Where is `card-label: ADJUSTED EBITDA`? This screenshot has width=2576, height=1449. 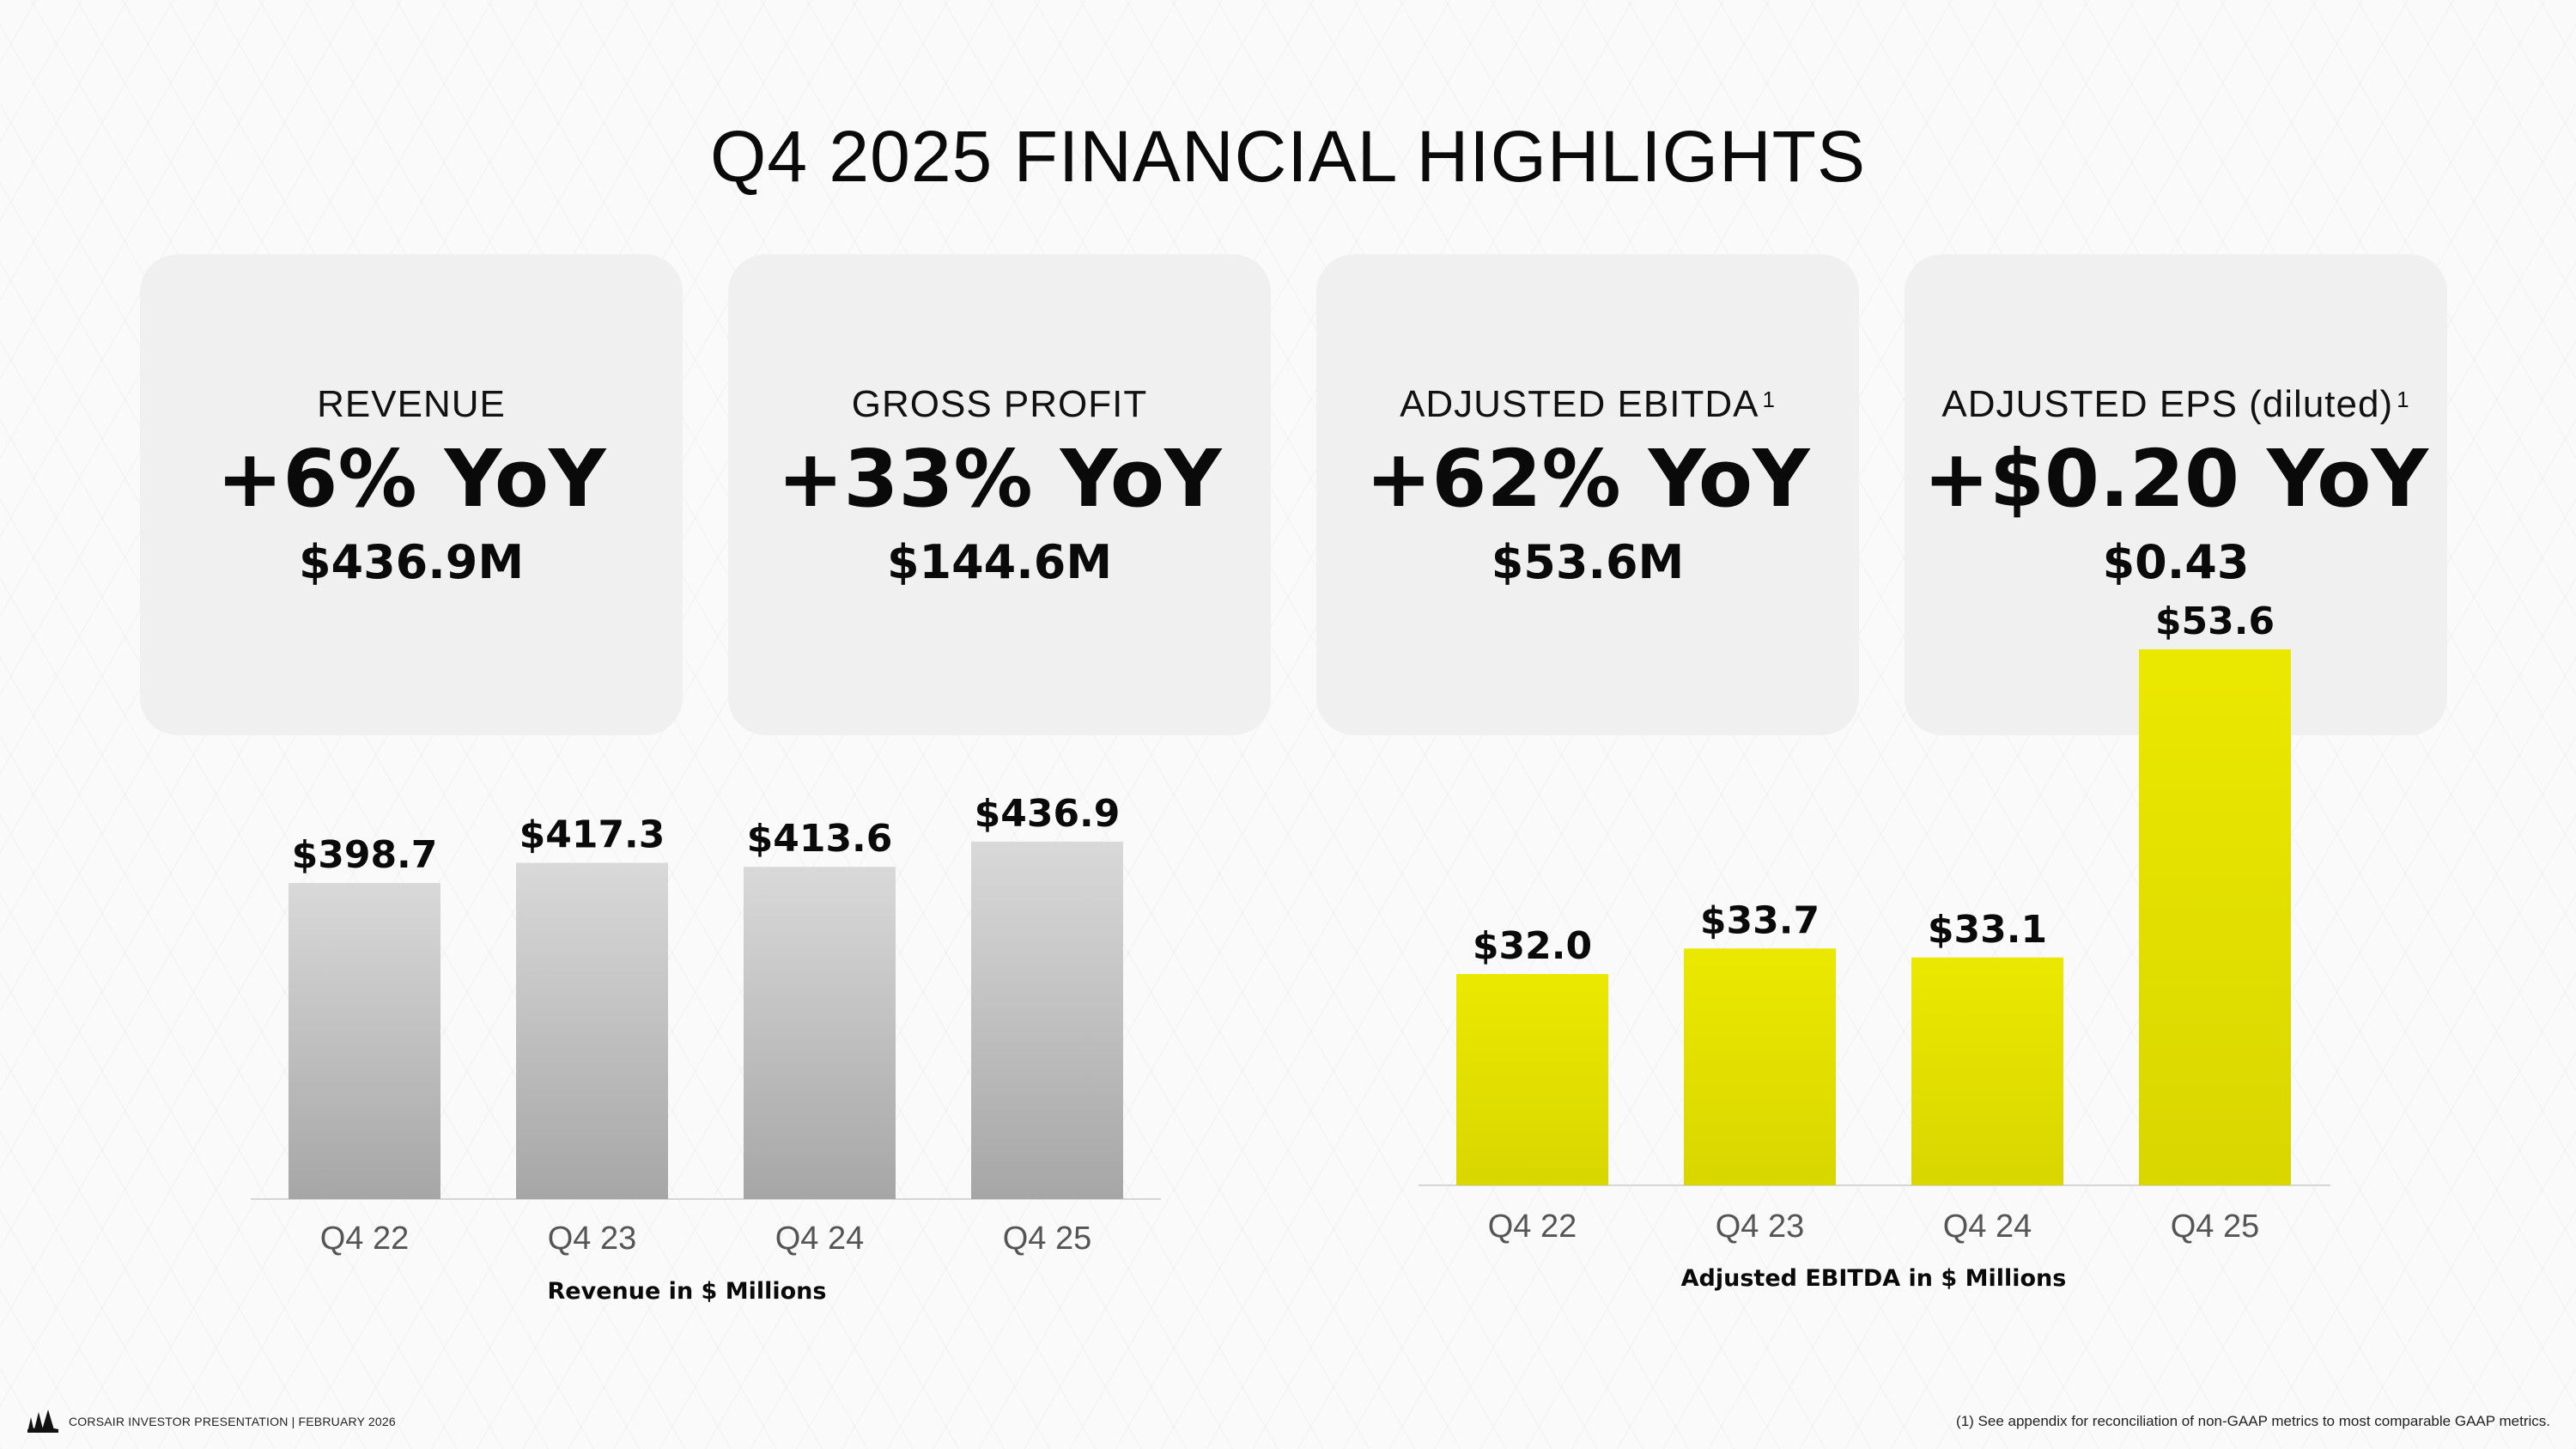 card-label: ADJUSTED EBITDA is located at coordinates (1579, 404).